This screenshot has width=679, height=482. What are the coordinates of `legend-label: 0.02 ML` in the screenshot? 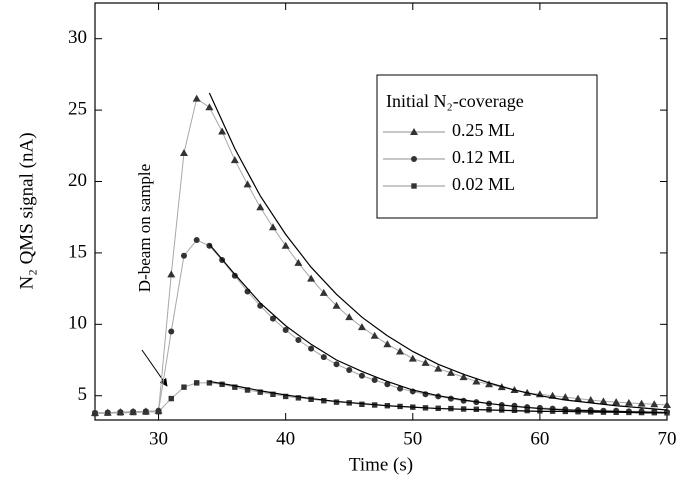 It's located at (483, 184).